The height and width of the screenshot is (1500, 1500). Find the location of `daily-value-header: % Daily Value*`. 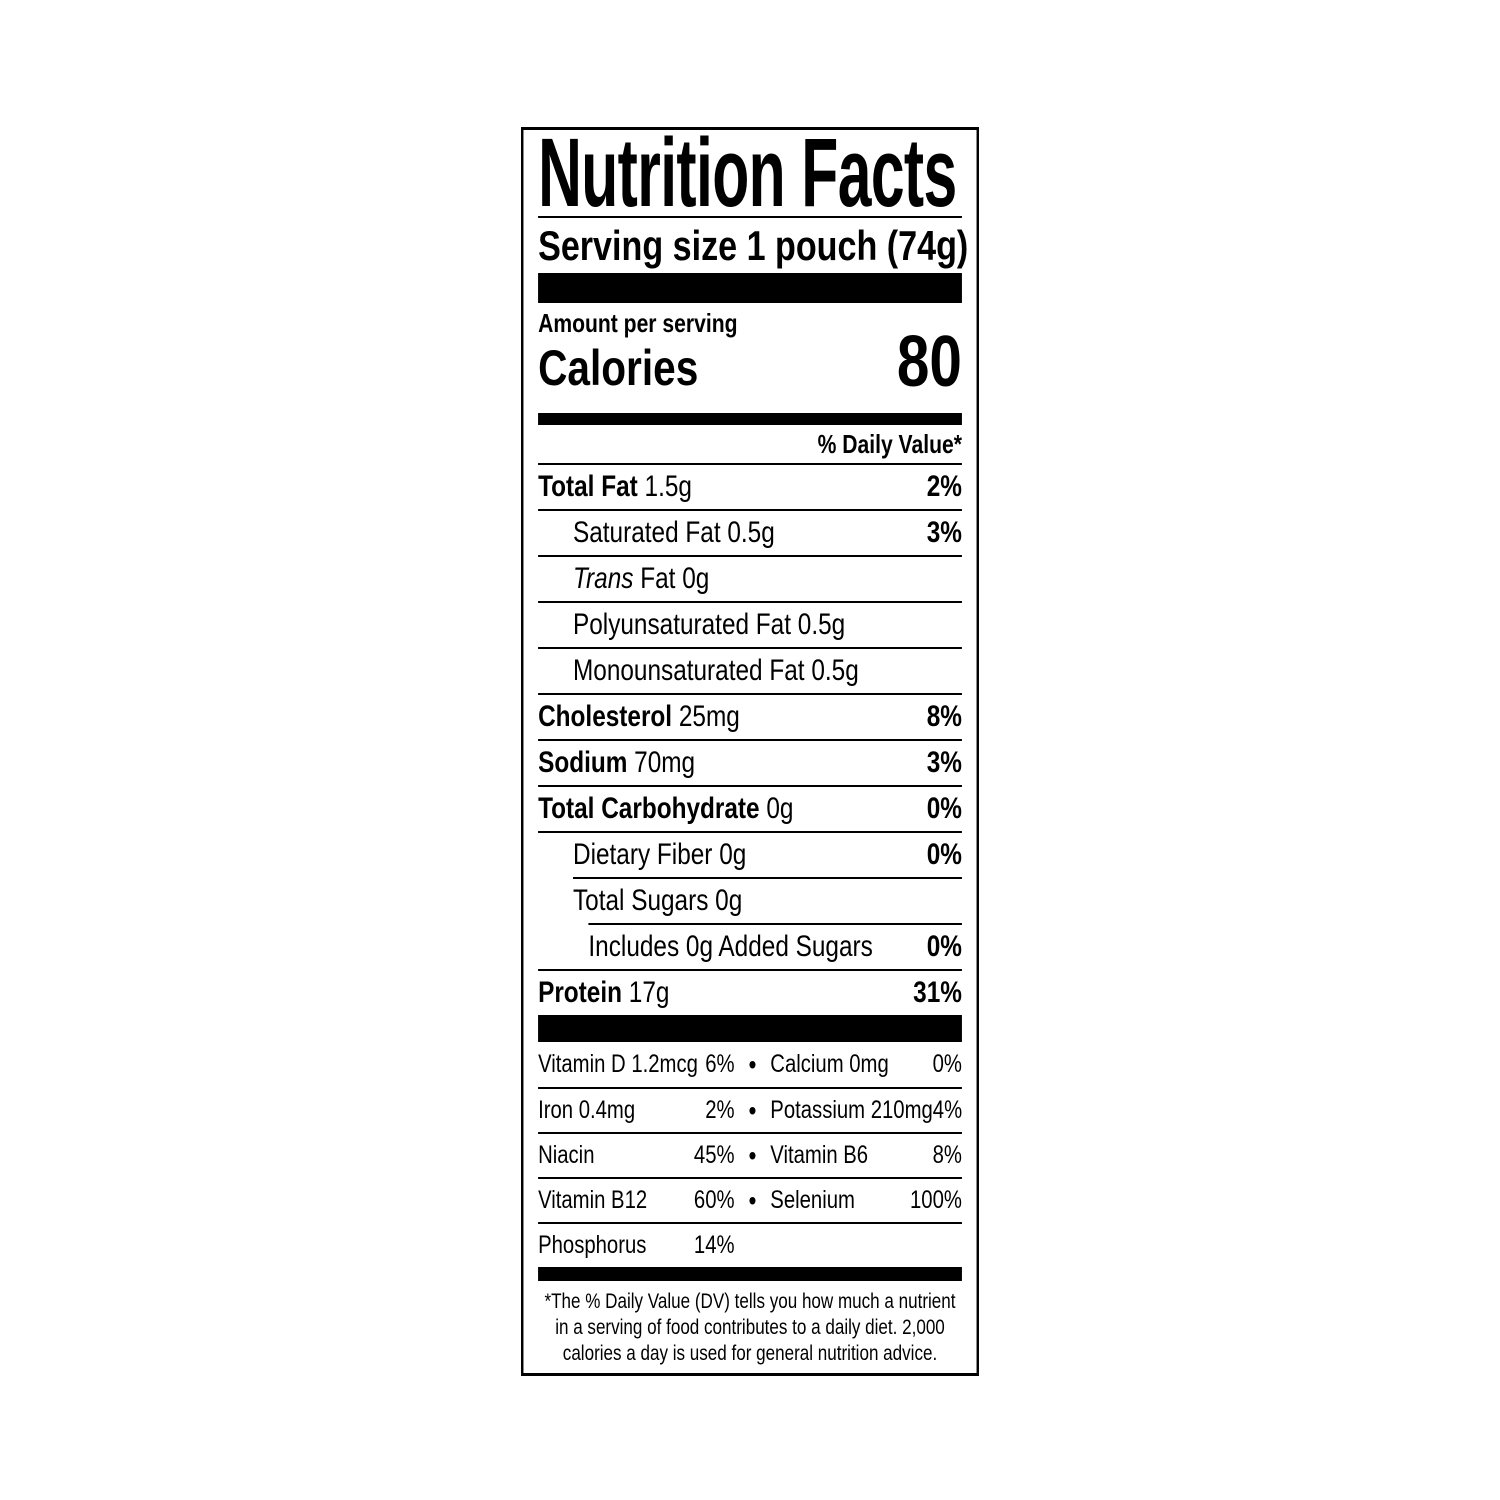

daily-value-header: % Daily Value* is located at coordinates (889, 444).